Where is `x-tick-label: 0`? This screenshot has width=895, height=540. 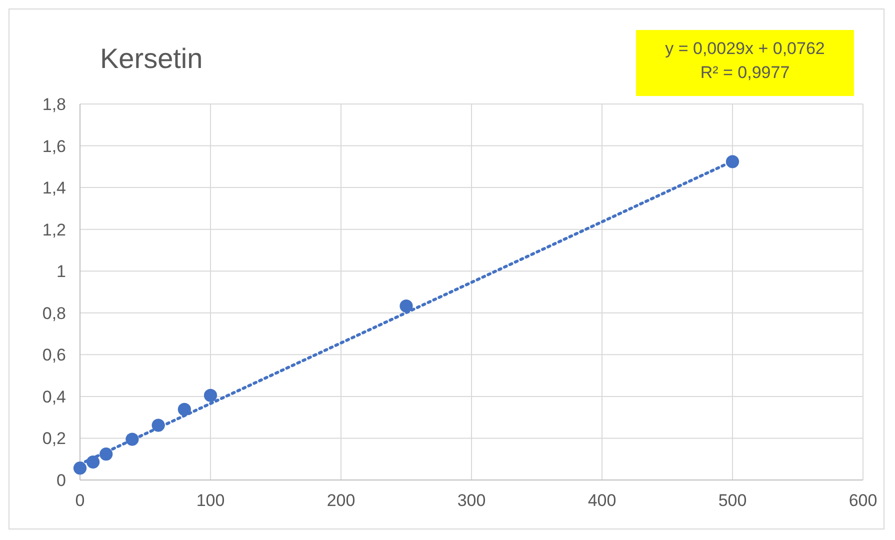
x-tick-label: 0 is located at coordinates (80, 500).